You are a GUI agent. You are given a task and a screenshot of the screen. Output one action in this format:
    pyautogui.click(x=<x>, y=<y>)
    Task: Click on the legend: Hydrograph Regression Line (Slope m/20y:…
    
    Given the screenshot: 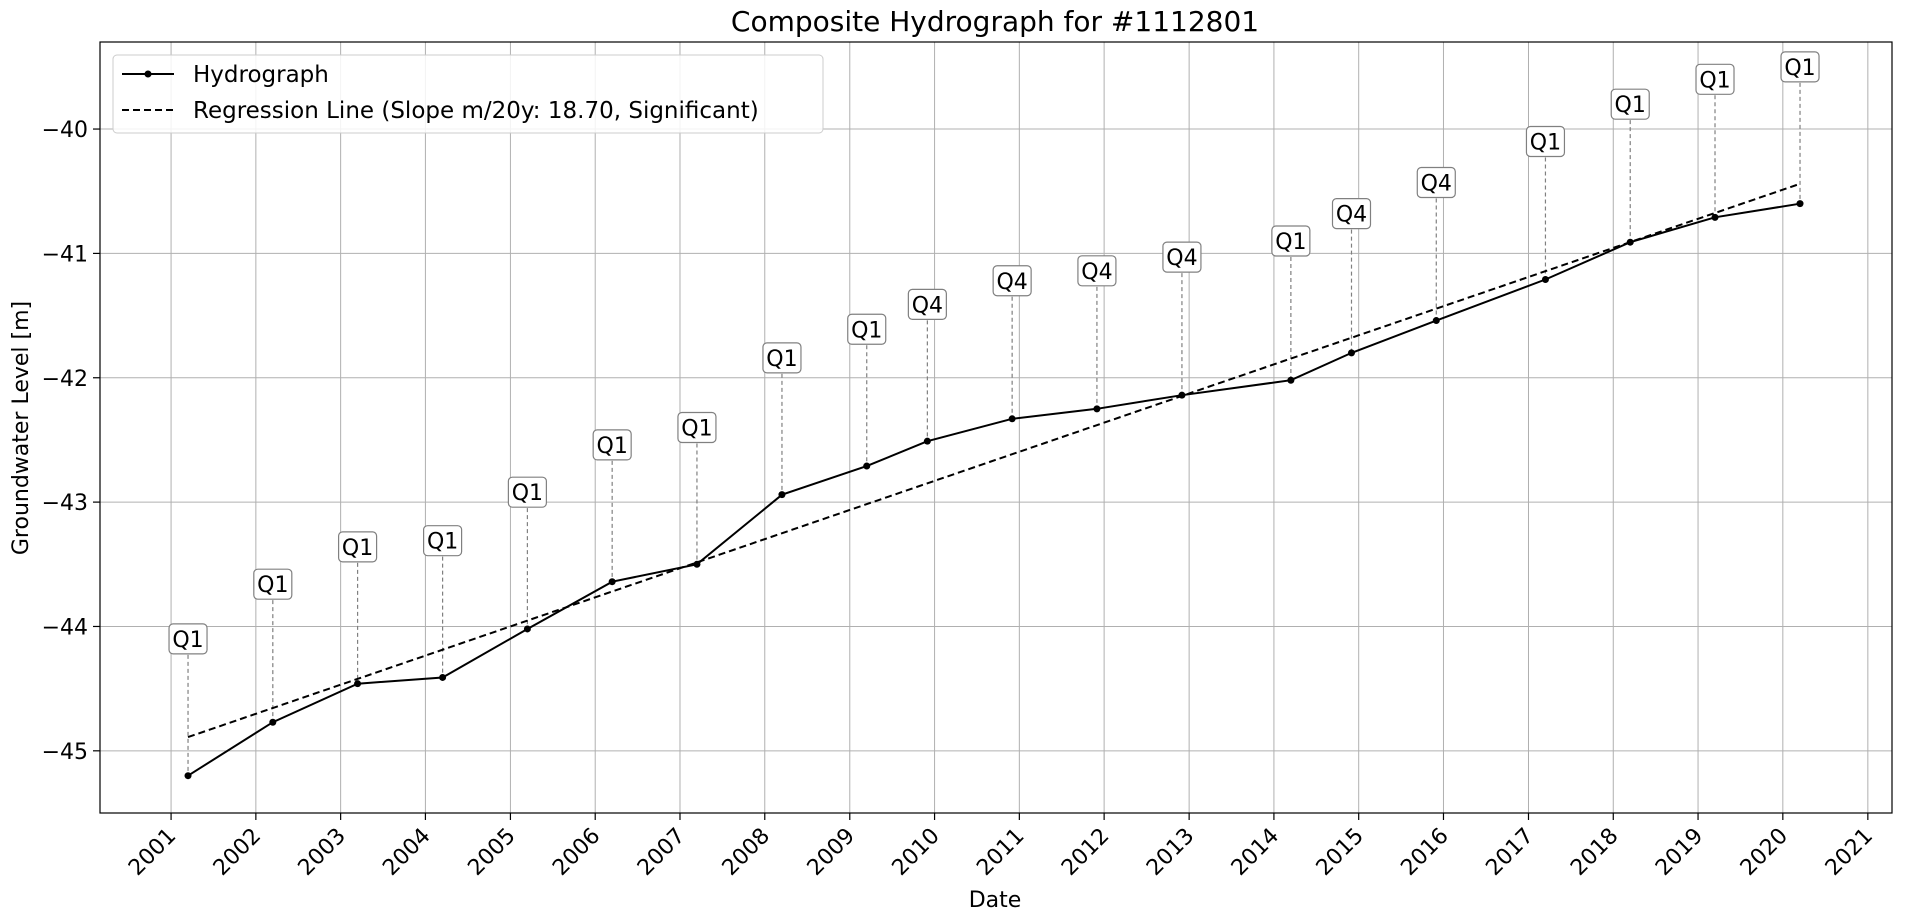 What is the action you would take?
    pyautogui.click(x=468, y=94)
    